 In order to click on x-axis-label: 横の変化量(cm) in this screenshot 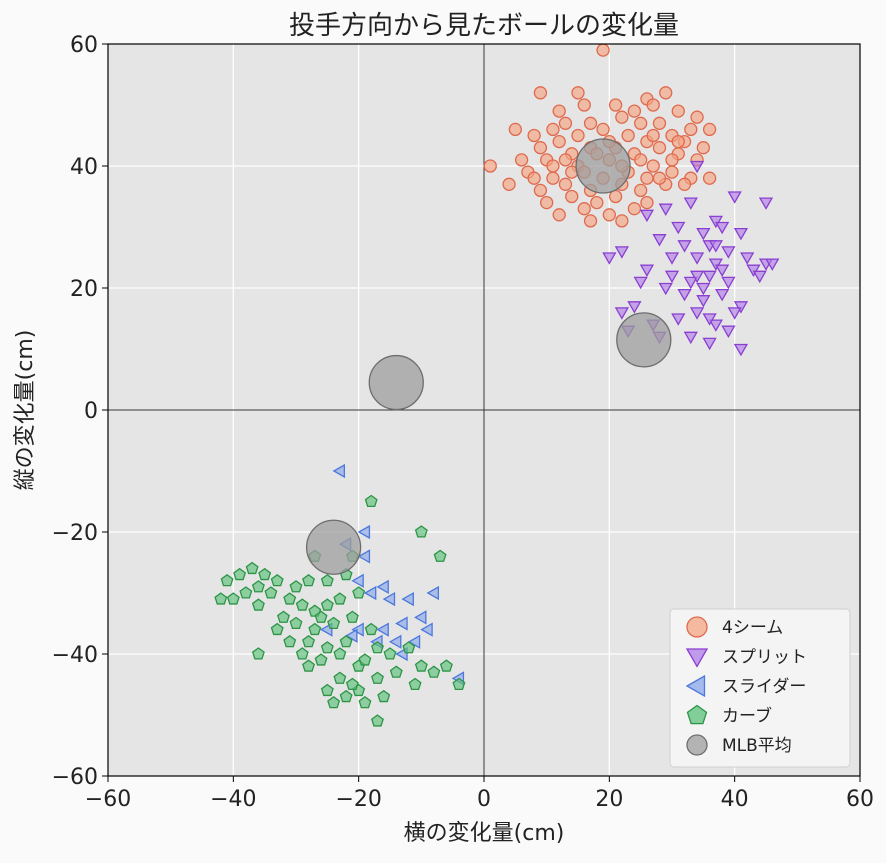, I will do `click(484, 833)`.